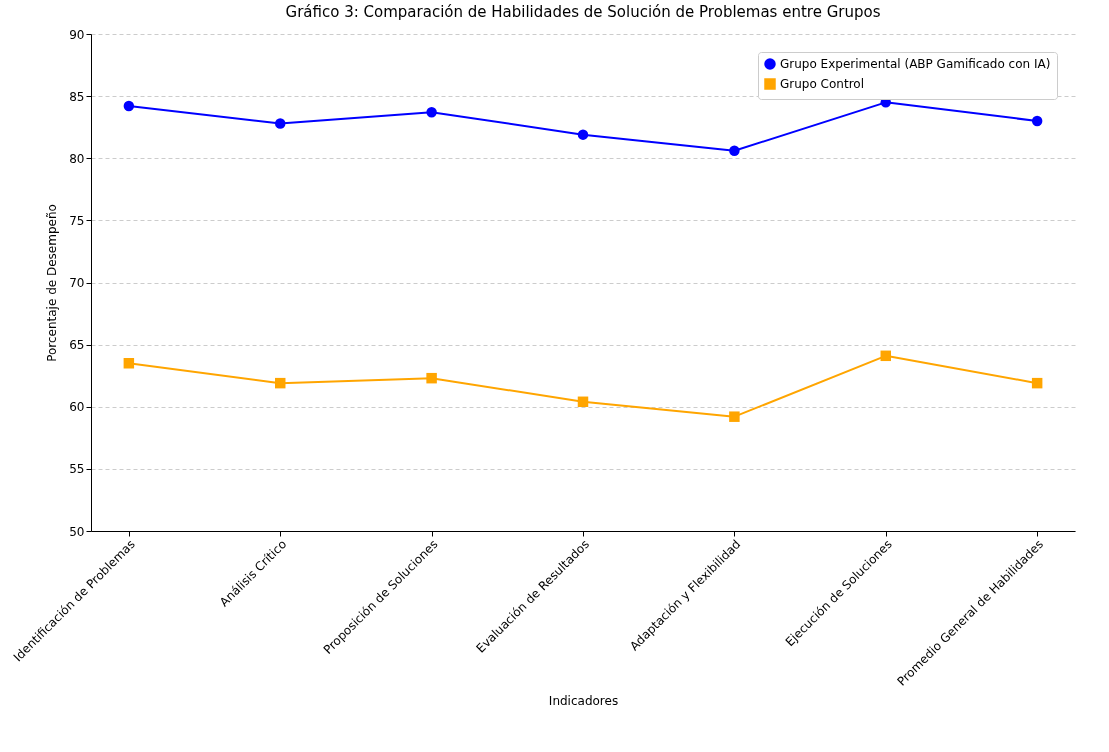 The height and width of the screenshot is (752, 1109). What do you see at coordinates (77, 220) in the screenshot?
I see `y-tick-label: 75` at bounding box center [77, 220].